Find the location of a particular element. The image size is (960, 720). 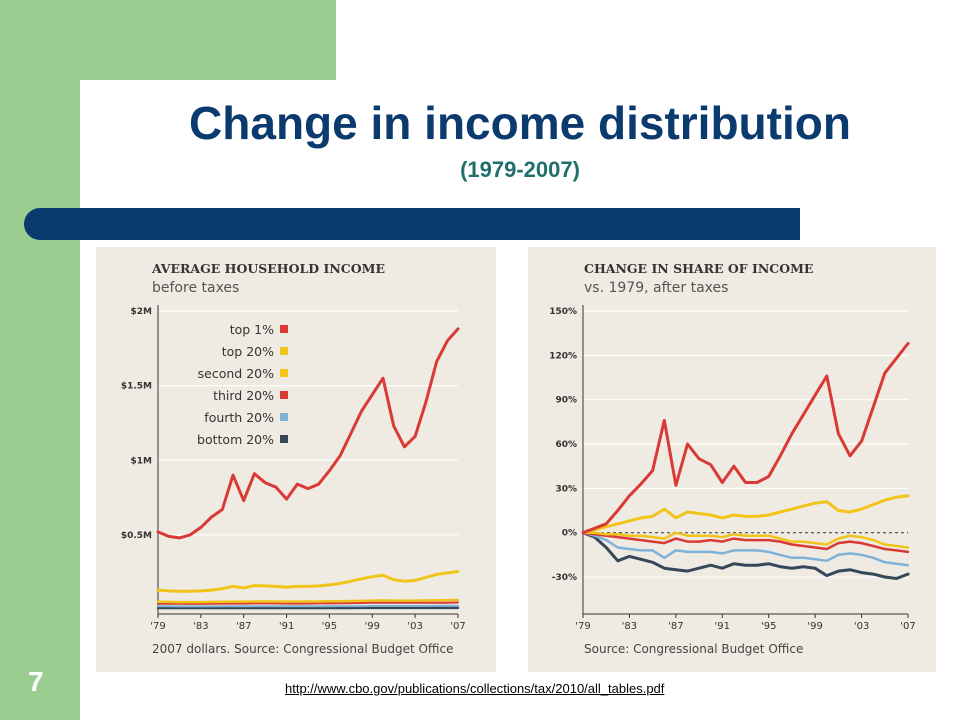

slide-subtitle: (1979-2007) is located at coordinates (520, 169).